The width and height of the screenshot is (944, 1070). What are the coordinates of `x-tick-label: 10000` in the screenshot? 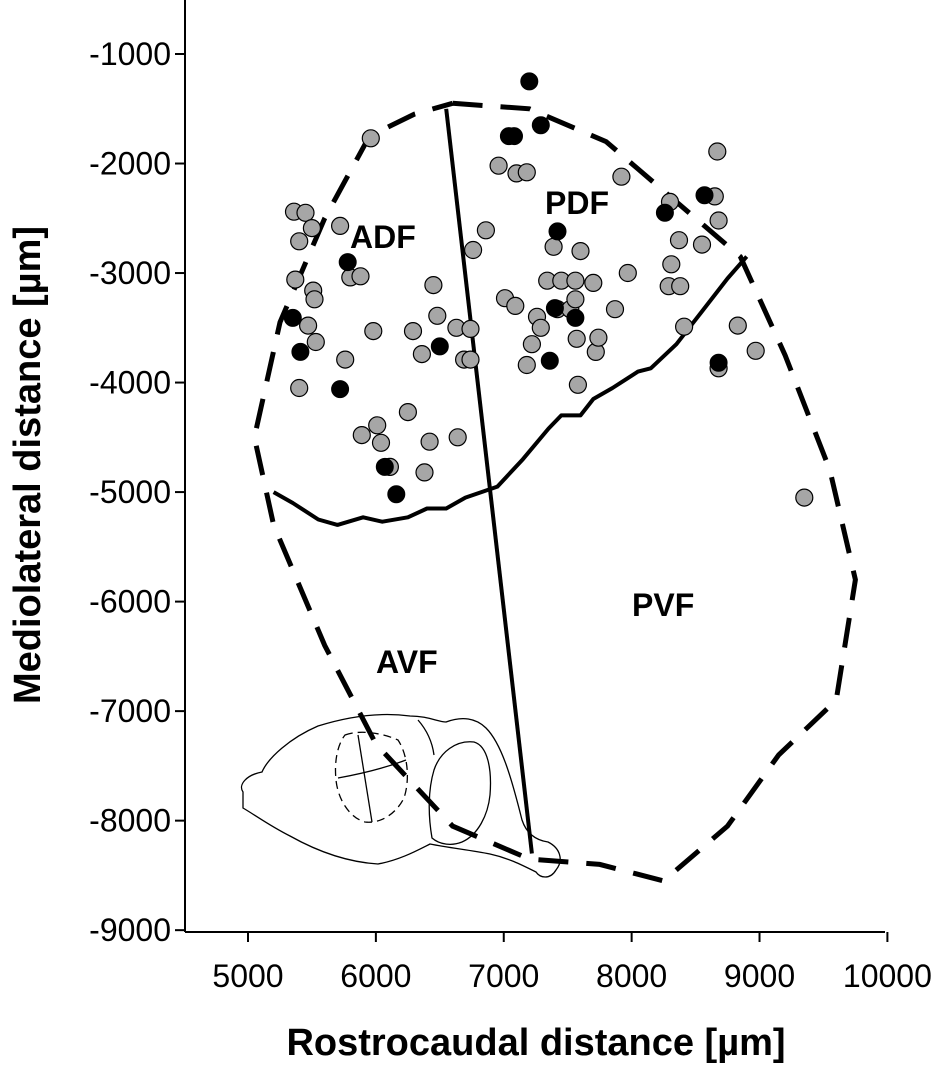 It's located at (887, 976).